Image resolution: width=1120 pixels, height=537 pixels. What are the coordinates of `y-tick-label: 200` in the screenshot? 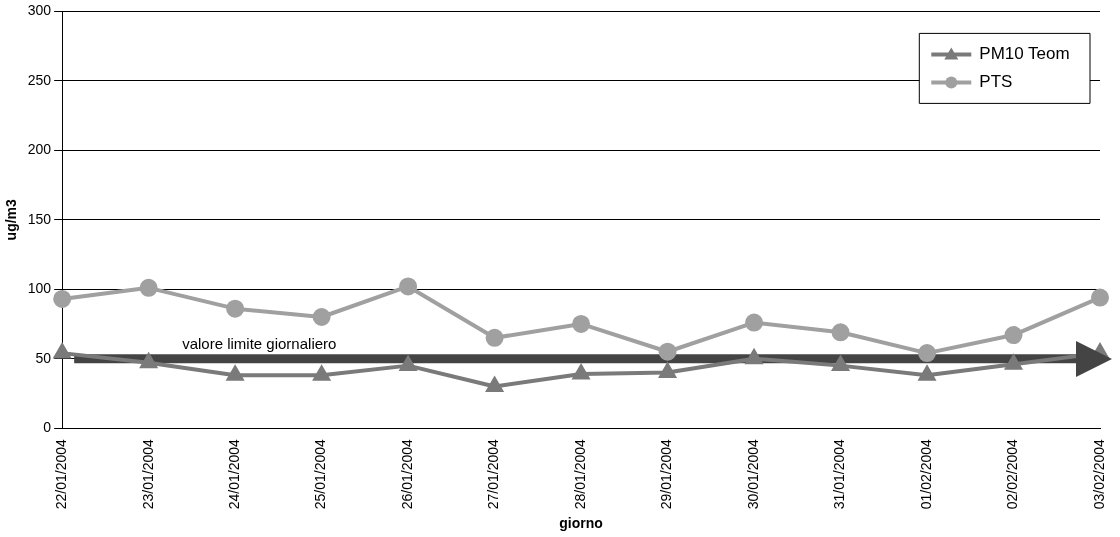 It's located at (39, 149).